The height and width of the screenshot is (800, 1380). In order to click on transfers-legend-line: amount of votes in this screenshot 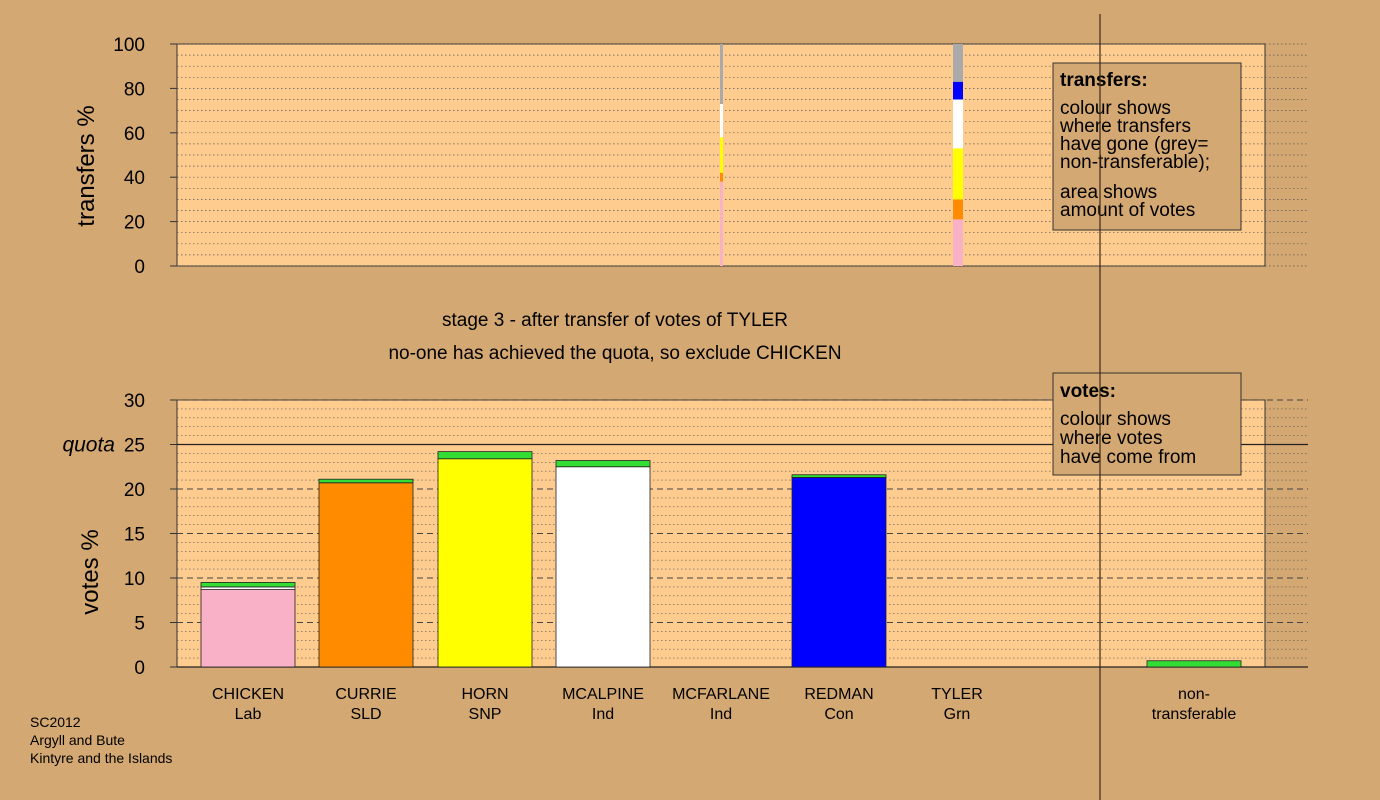, I will do `click(1127, 210)`.